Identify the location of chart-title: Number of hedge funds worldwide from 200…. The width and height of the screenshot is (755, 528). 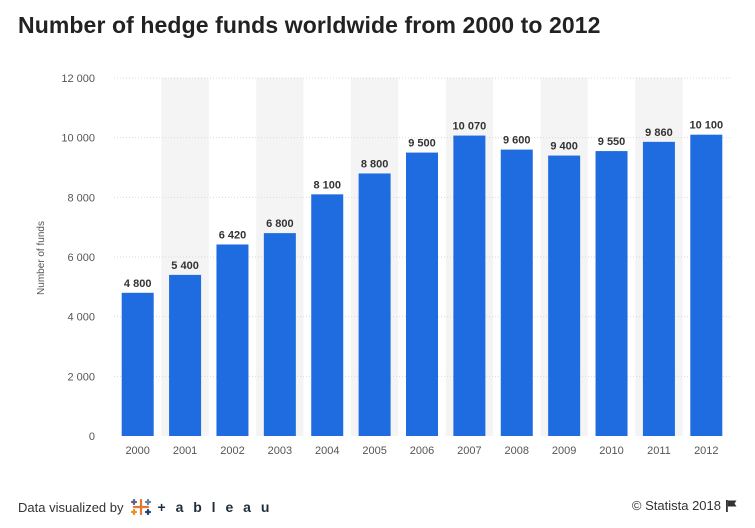
(309, 25).